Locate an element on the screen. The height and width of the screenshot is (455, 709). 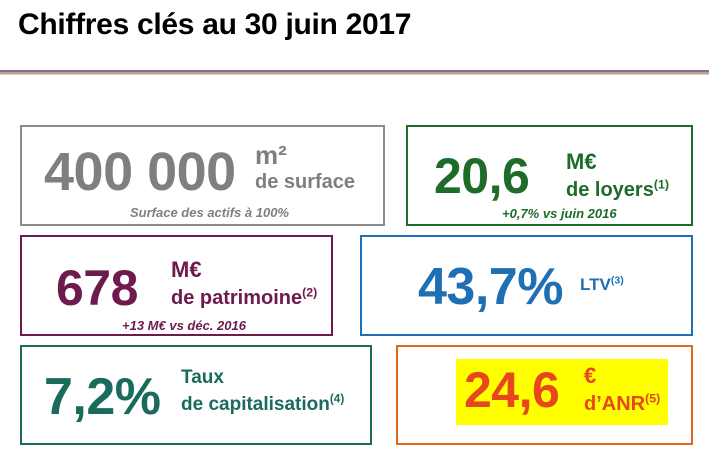
card-capitalisation: 7,2% Taux de capitalisation(4) is located at coordinates (196, 395).